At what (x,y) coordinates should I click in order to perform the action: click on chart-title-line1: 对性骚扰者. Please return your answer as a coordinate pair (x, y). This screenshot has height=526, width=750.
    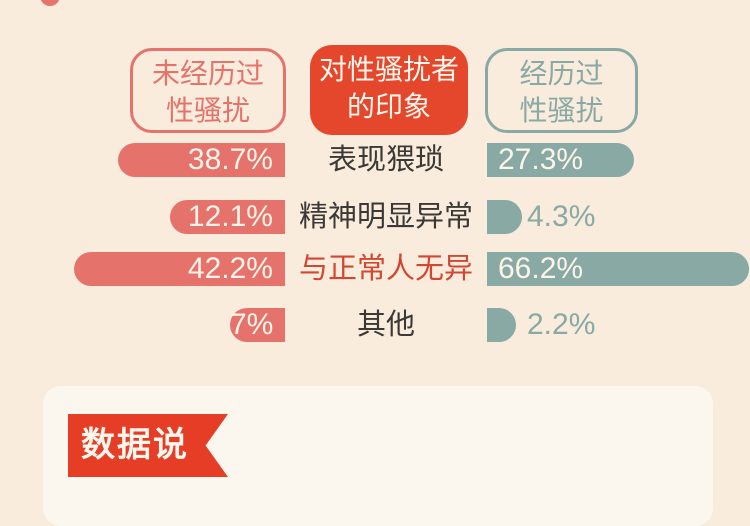
    Looking at the image, I should click on (388, 69).